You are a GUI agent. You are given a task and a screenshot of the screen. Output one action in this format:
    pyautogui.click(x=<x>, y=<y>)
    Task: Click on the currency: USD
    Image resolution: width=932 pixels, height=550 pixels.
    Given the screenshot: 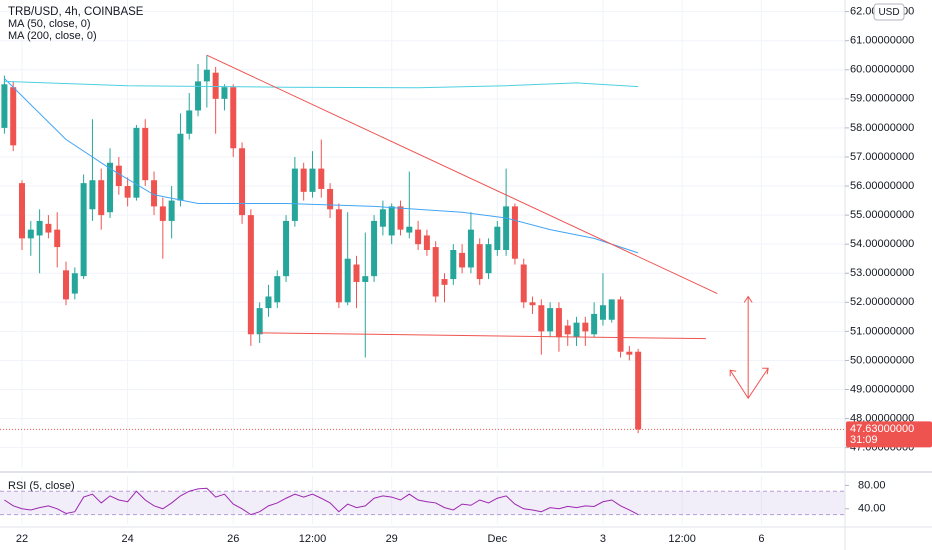 What is the action you would take?
    pyautogui.click(x=888, y=12)
    